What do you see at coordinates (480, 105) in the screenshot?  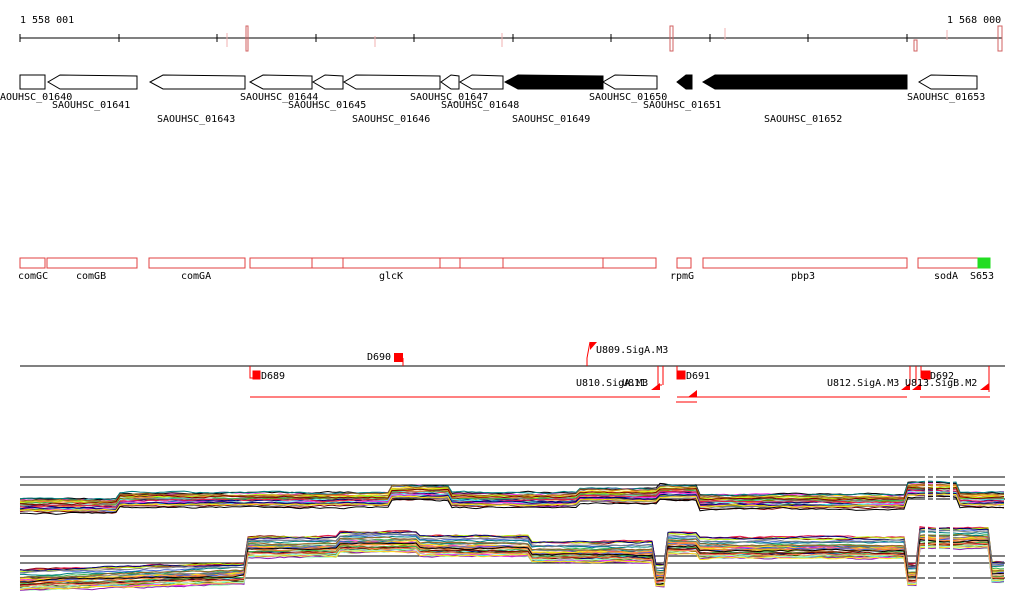 I see `gene-label: SAOUHSC_01648` at bounding box center [480, 105].